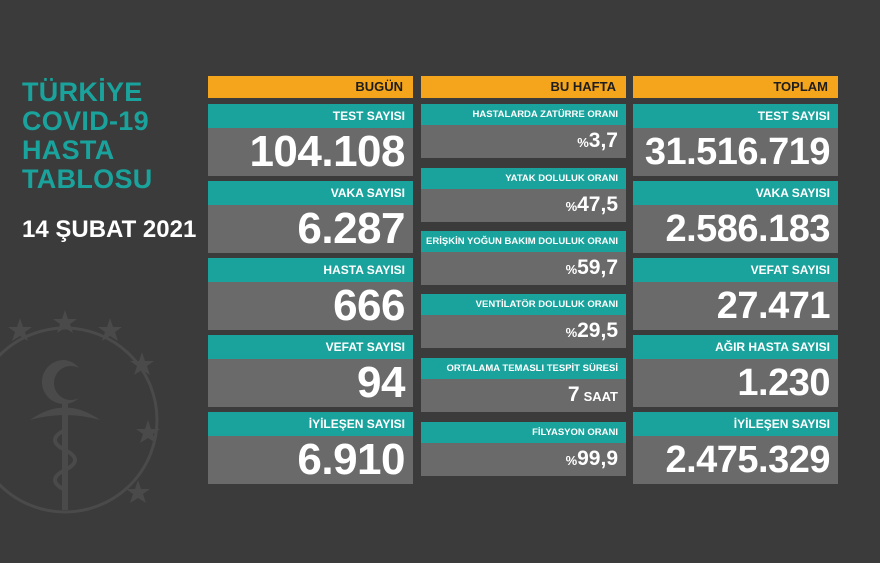 This screenshot has width=880, height=563. I want to click on stat-value: %29,5, so click(591, 330).